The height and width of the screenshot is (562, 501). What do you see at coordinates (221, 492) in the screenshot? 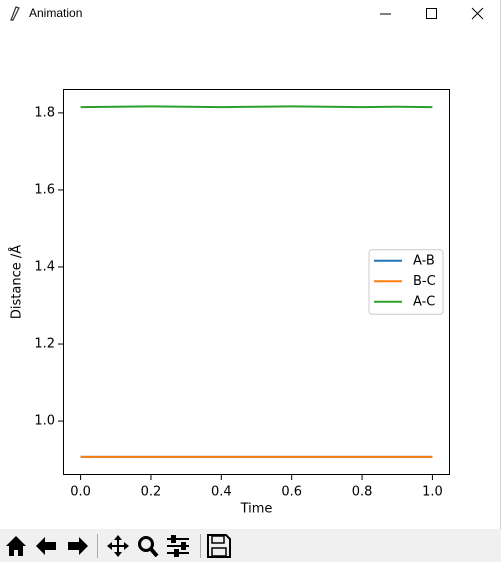
I see `x-tick-label: 0.4` at bounding box center [221, 492].